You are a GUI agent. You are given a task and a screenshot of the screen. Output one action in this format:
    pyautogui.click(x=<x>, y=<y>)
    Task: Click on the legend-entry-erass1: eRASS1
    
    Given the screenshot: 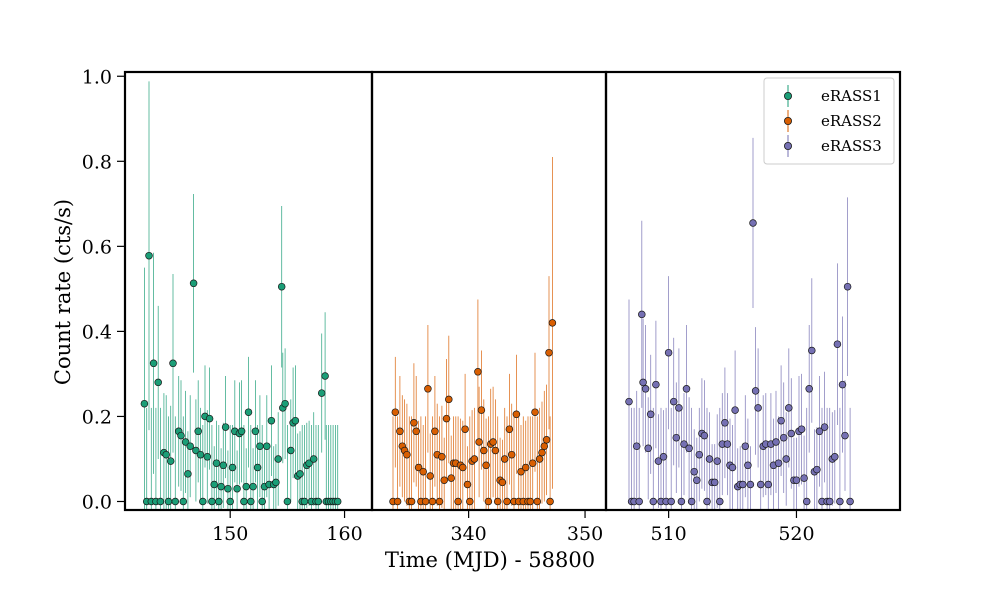 What is the action you would take?
    pyautogui.click(x=833, y=96)
    